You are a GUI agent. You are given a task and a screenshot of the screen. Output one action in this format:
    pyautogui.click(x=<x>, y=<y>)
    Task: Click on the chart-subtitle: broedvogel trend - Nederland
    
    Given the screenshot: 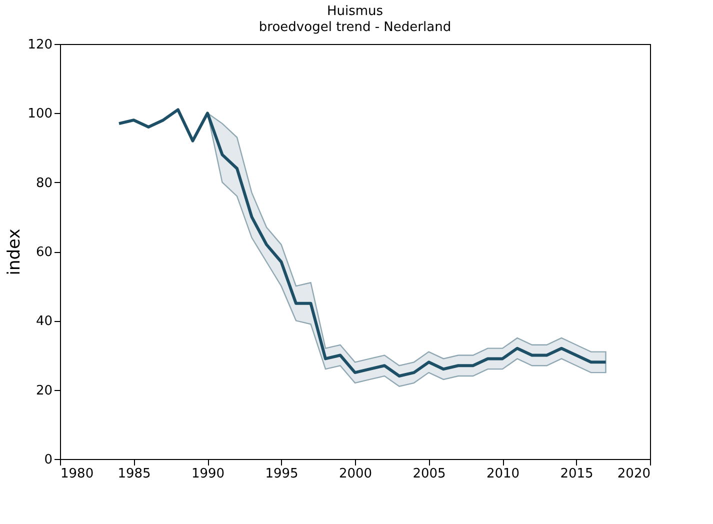 What is the action you would take?
    pyautogui.click(x=355, y=27)
    